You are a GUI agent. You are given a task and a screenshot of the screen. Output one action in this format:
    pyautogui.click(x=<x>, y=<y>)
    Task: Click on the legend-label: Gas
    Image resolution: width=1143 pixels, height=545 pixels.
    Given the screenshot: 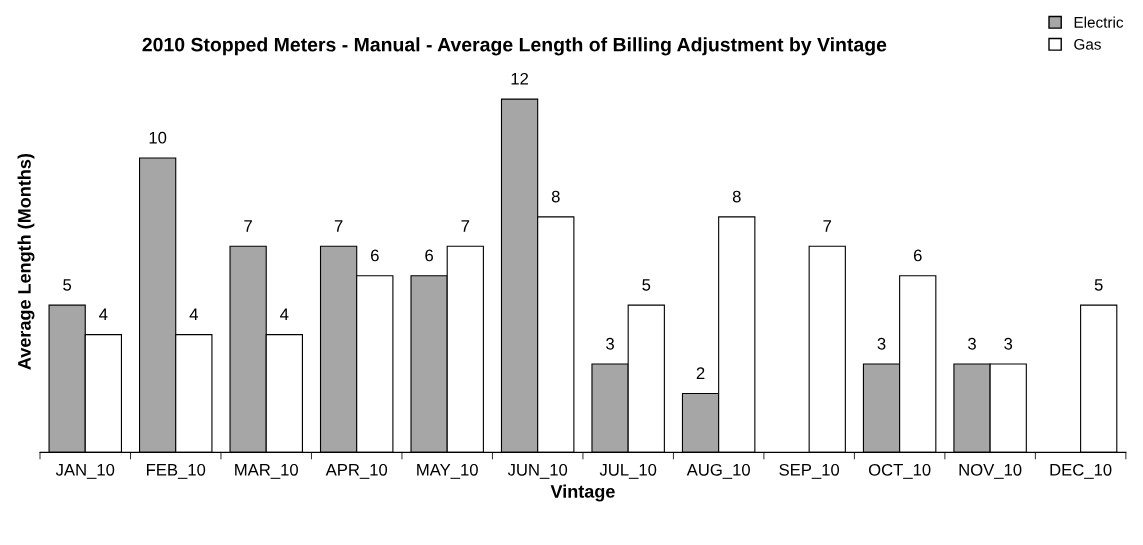 What is the action you would take?
    pyautogui.click(x=1087, y=44)
    